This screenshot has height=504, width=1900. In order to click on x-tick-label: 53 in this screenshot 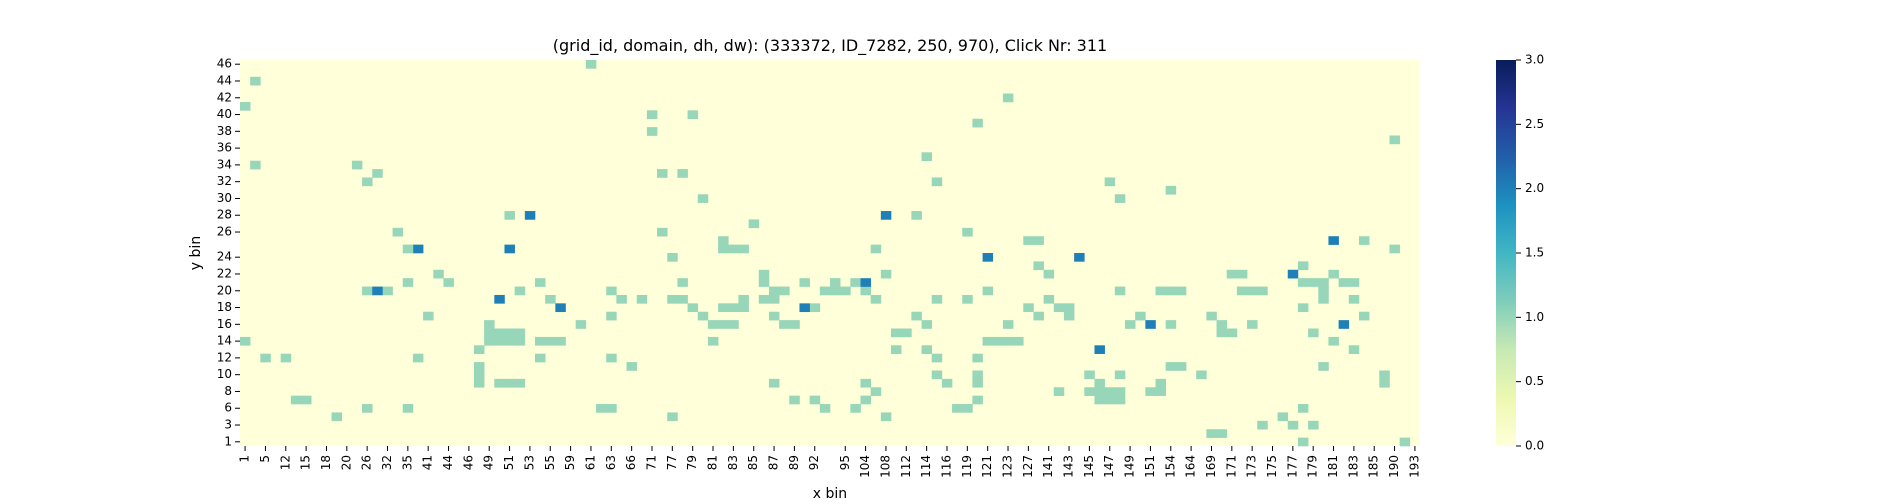, I will do `click(529, 462)`.